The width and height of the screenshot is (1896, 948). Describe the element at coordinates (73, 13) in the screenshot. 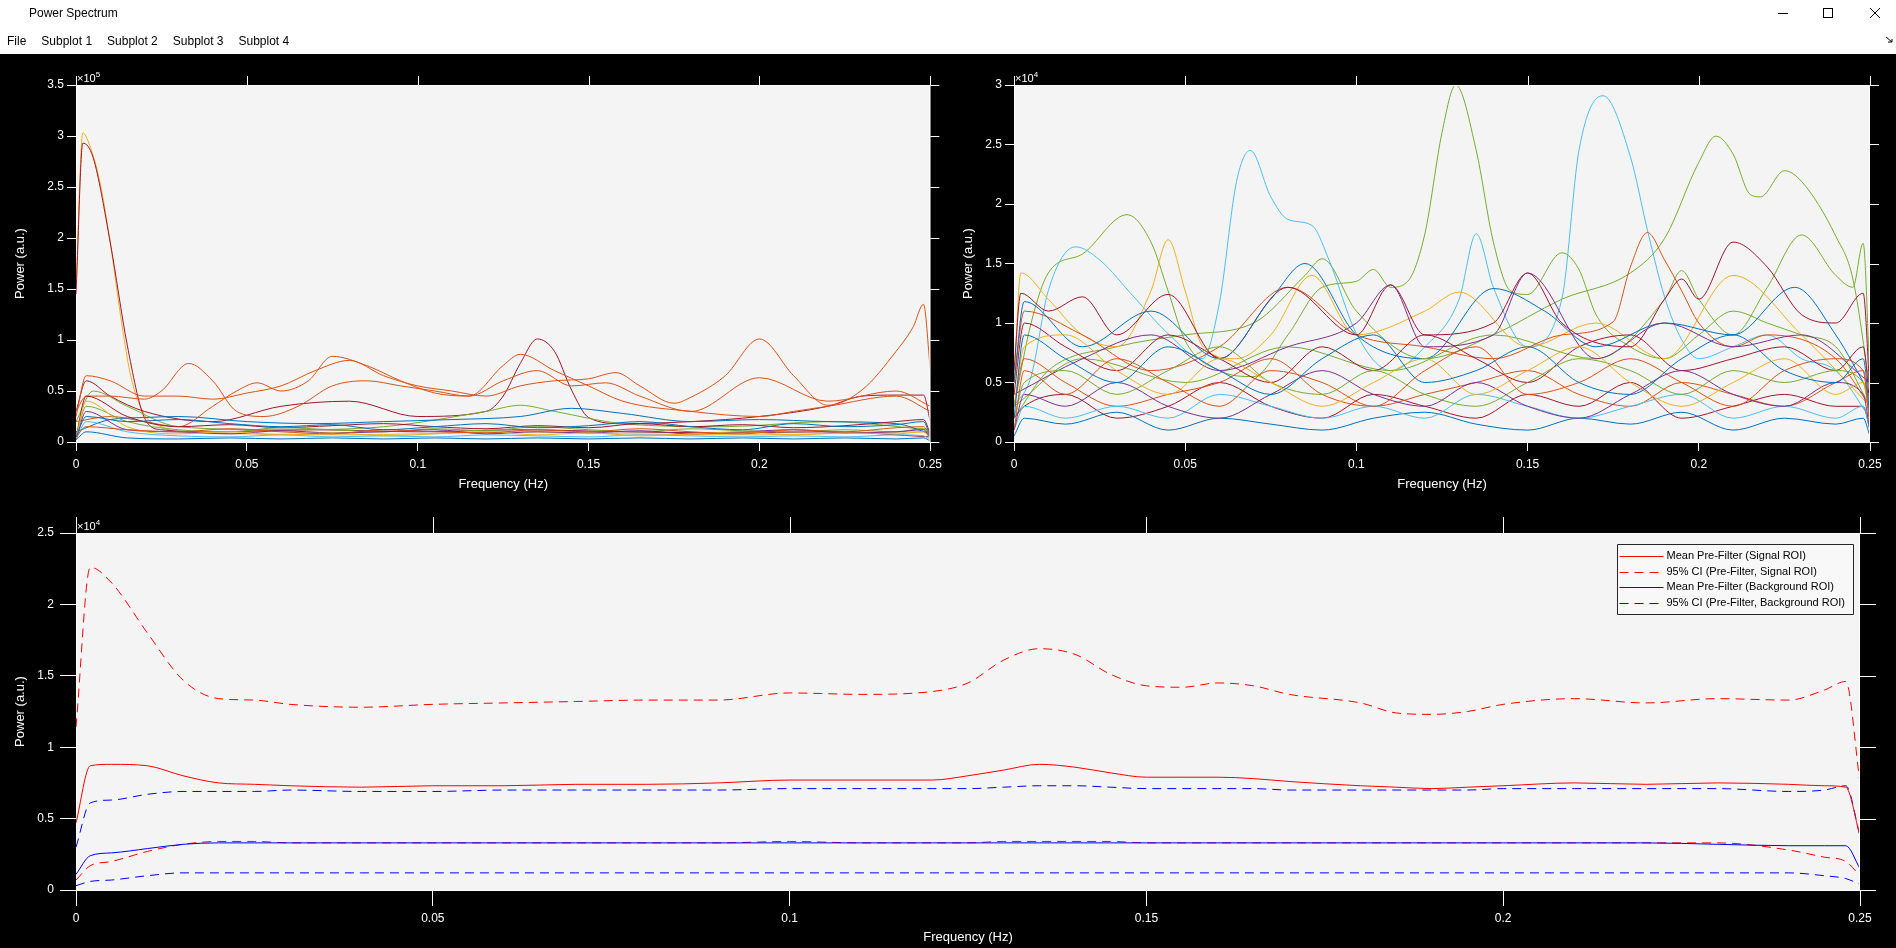

I see `text: Power Spectrum` at that location.